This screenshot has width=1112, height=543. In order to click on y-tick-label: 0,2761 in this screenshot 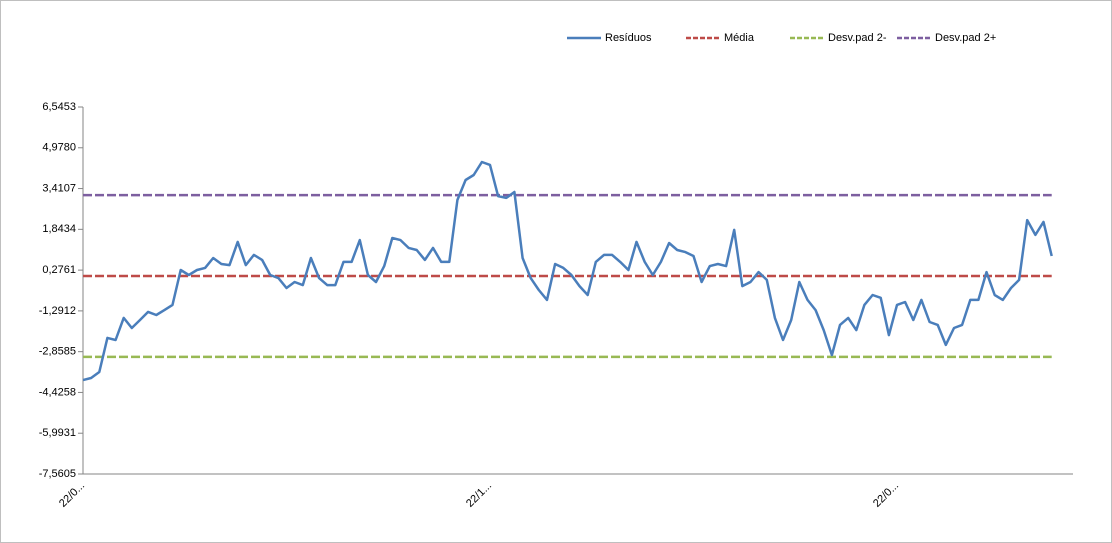, I will do `click(59, 270)`.